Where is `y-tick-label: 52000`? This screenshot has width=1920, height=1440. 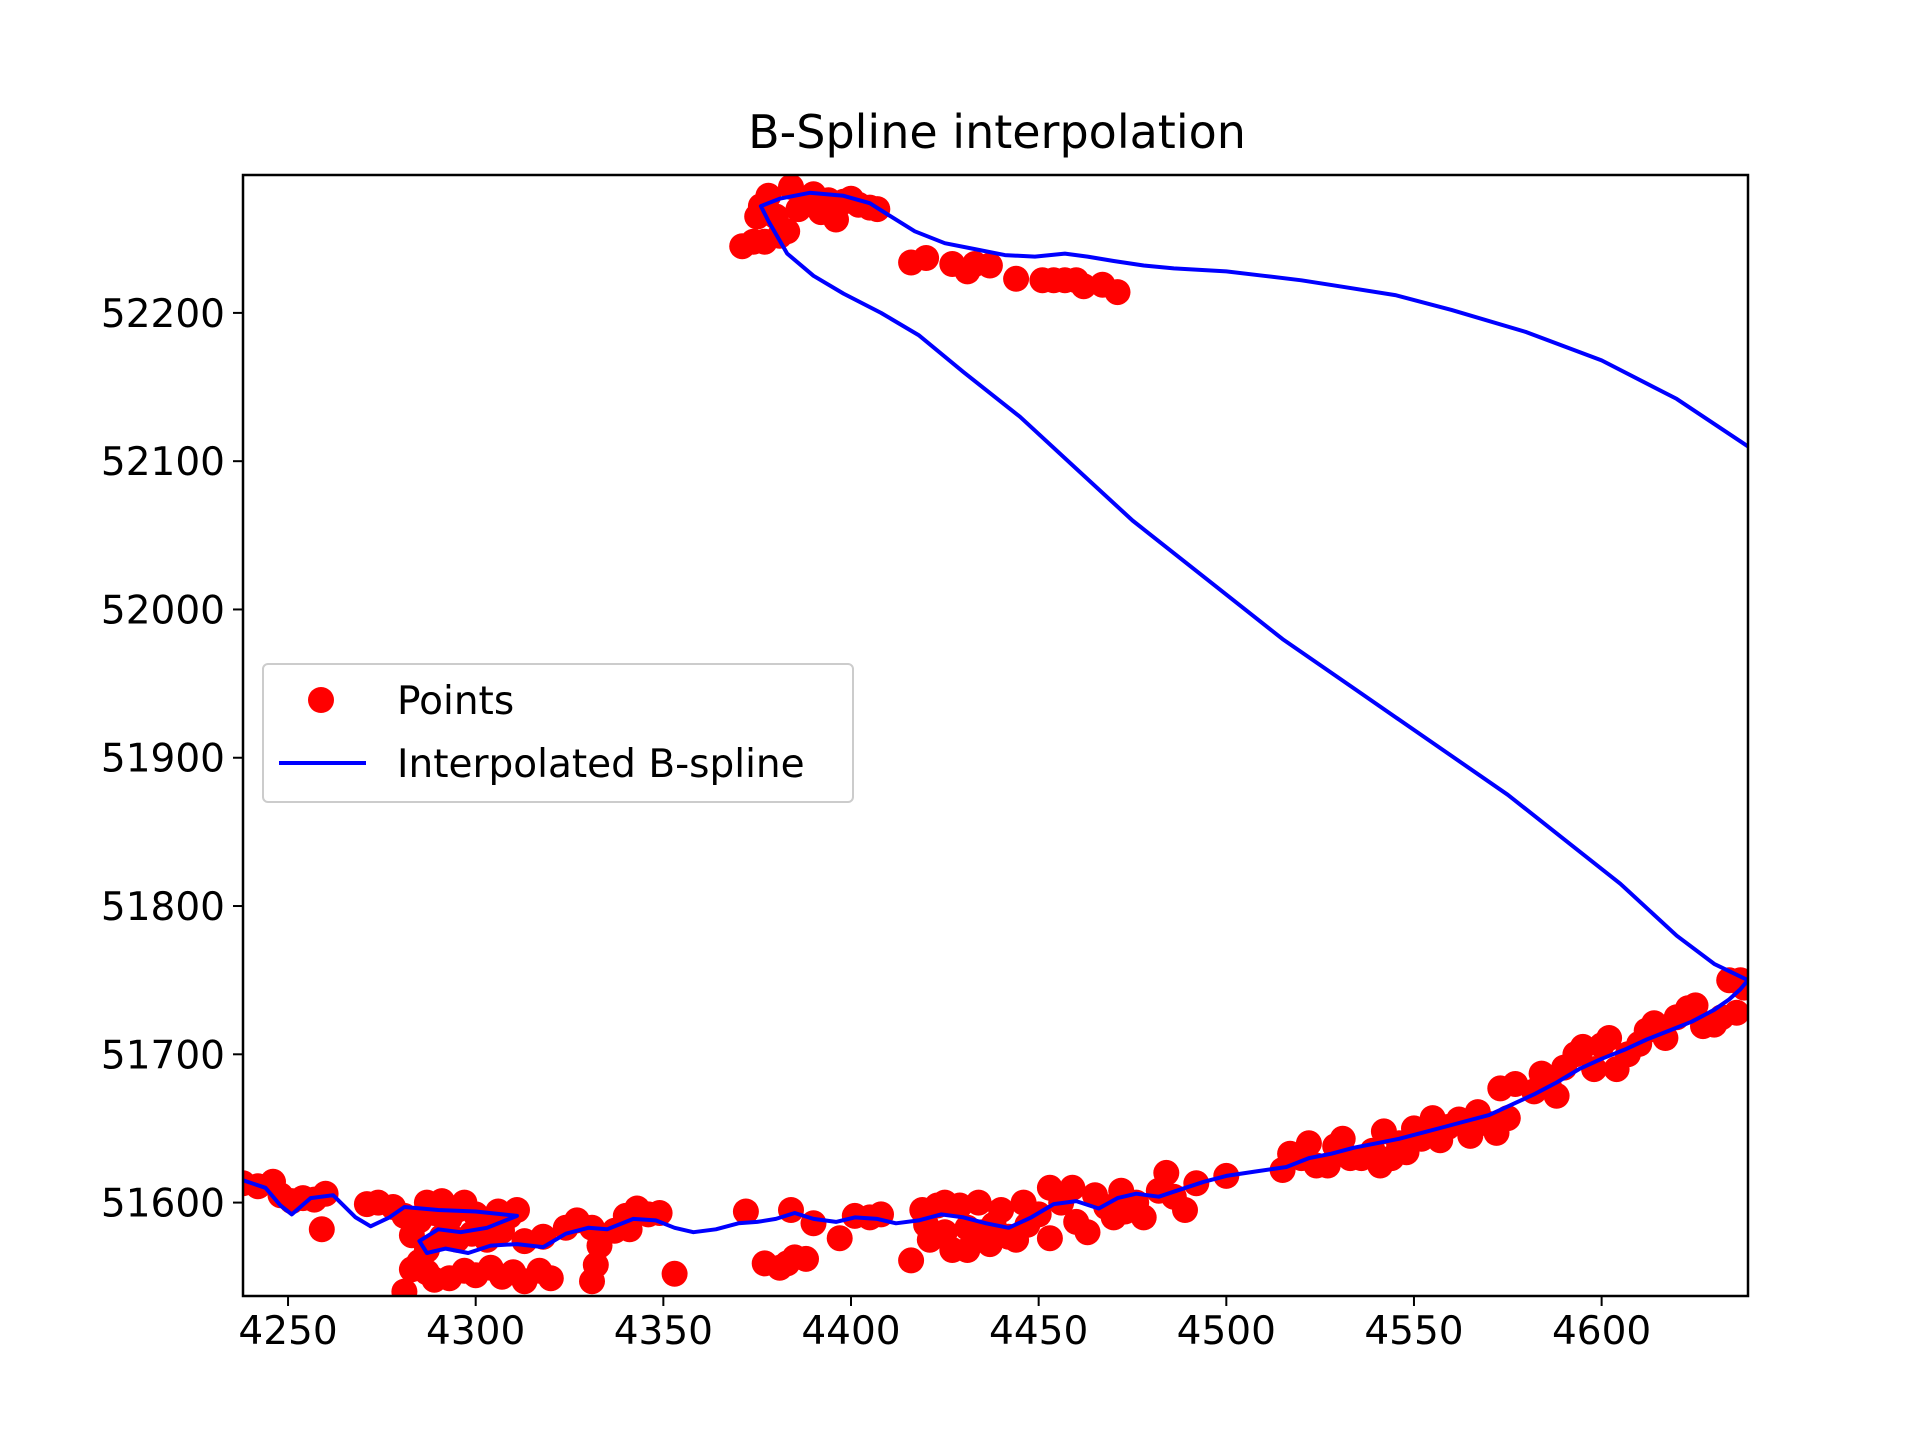 y-tick-label: 52000 is located at coordinates (163, 610).